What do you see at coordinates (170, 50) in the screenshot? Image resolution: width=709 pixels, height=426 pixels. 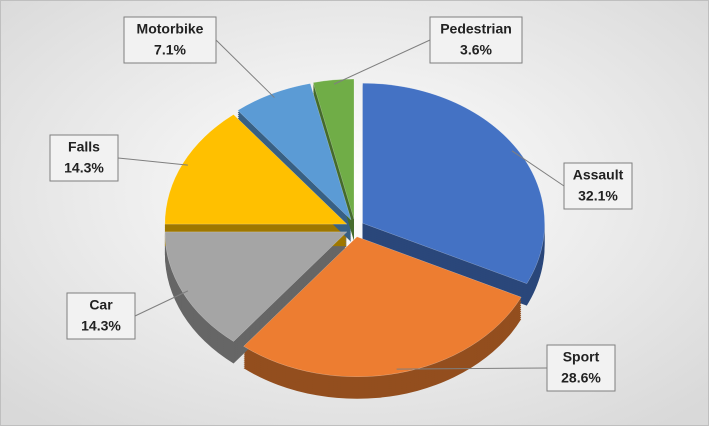 I see `value-label: 7.1%` at bounding box center [170, 50].